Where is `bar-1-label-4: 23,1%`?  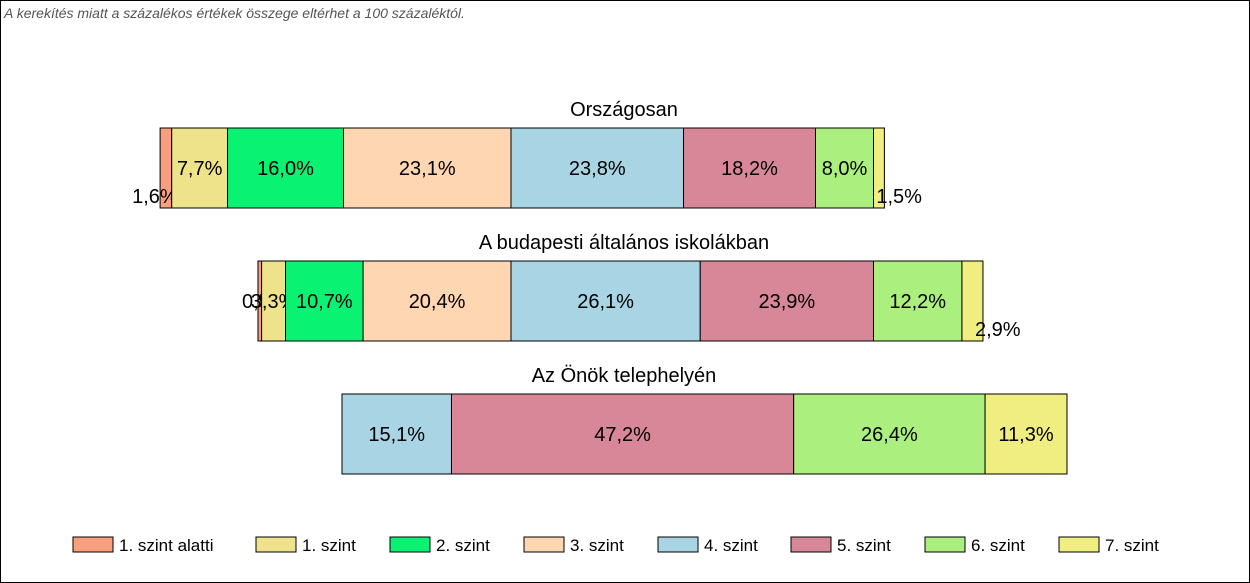
bar-1-label-4: 23,1% is located at coordinates (427, 169).